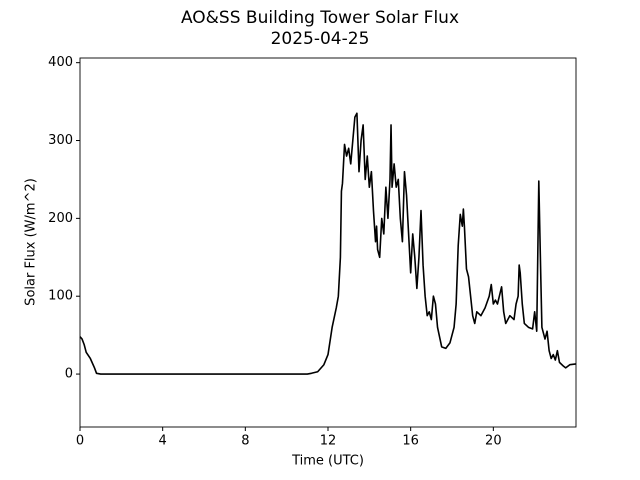  I want to click on chart-title: AO&SS Building Tower Solar Flux, so click(320, 18).